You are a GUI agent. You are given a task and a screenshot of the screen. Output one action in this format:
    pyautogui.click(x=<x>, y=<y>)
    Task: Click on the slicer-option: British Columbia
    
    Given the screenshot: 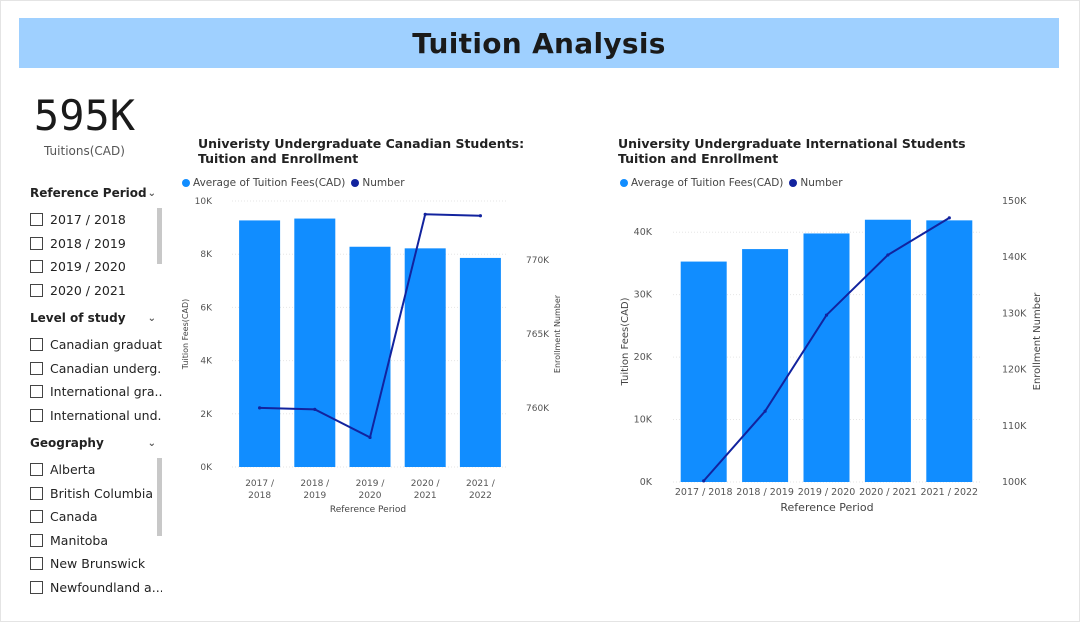 What is the action you would take?
    pyautogui.click(x=96, y=494)
    